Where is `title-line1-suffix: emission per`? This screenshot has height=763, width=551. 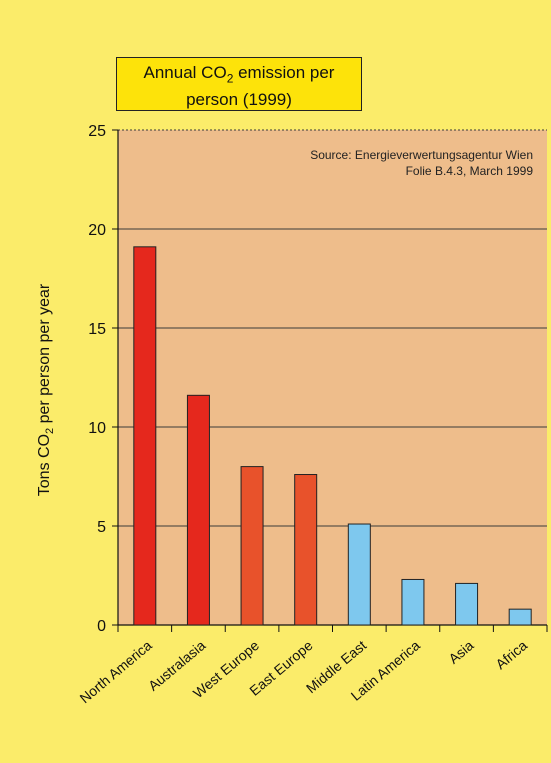 title-line1-suffix: emission per is located at coordinates (284, 72).